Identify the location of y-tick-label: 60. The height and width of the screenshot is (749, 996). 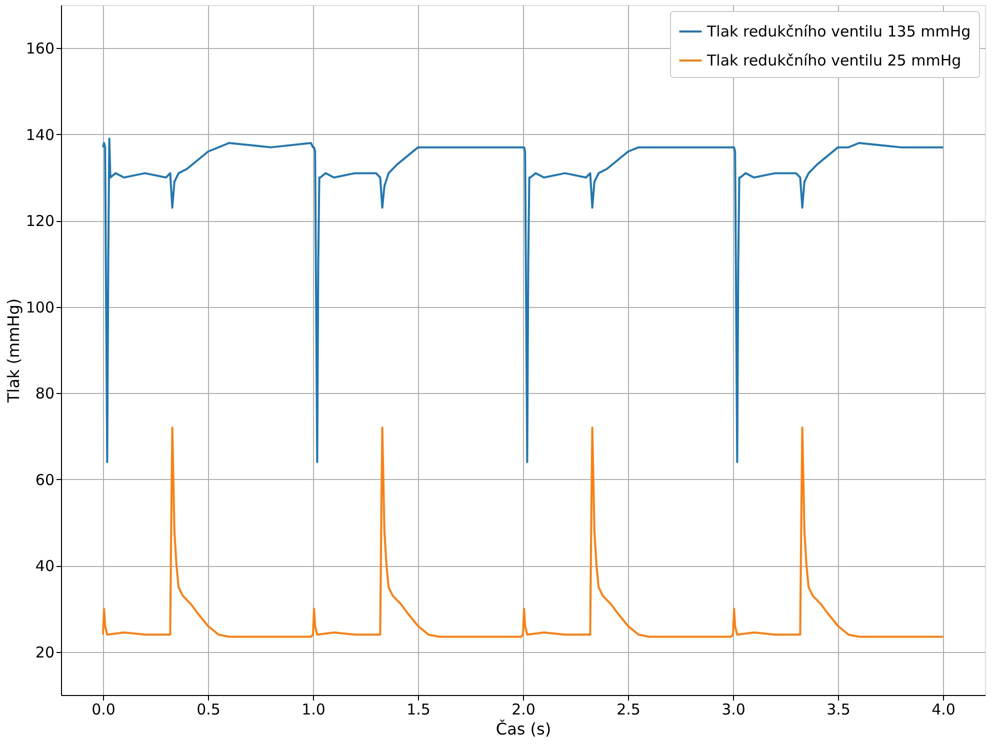
(44, 479).